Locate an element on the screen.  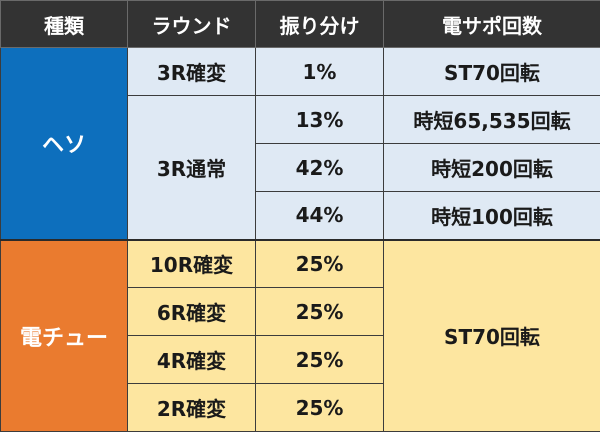
header-type: 種類 is located at coordinates (64, 24).